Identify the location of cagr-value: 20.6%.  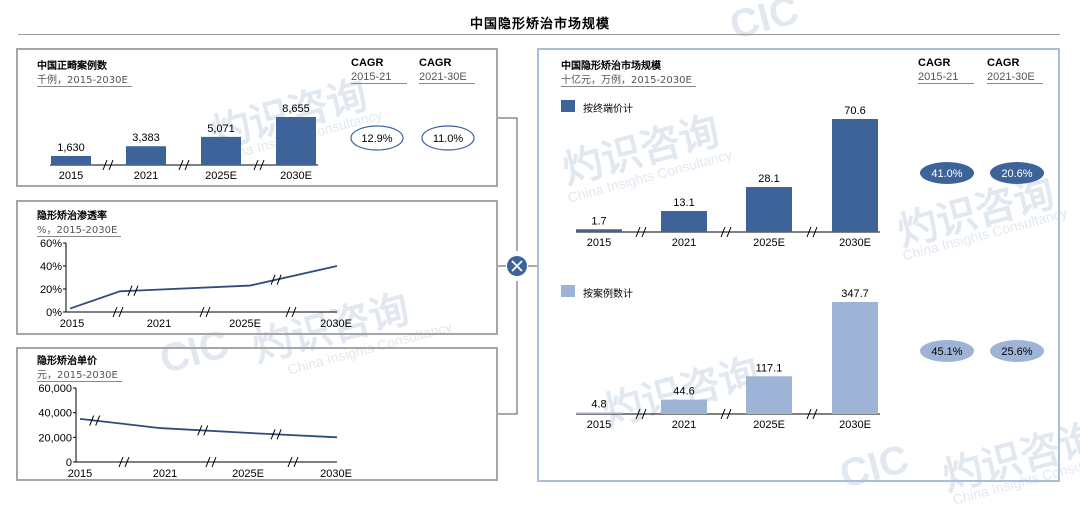
(1016, 174).